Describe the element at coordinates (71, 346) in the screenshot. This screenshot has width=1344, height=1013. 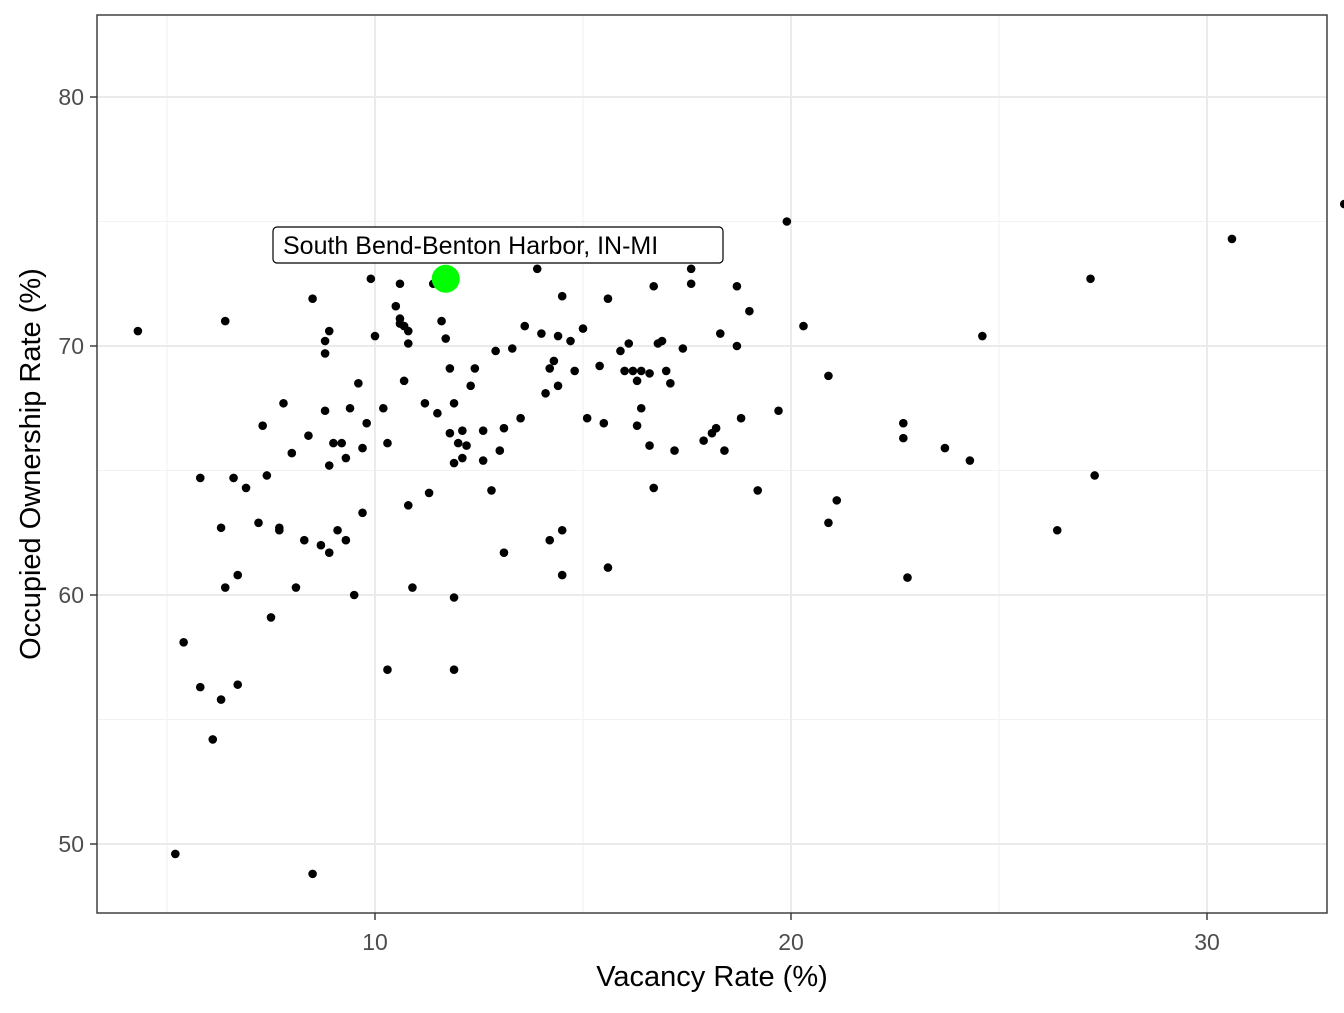
I see `y-tick-label: 70` at that location.